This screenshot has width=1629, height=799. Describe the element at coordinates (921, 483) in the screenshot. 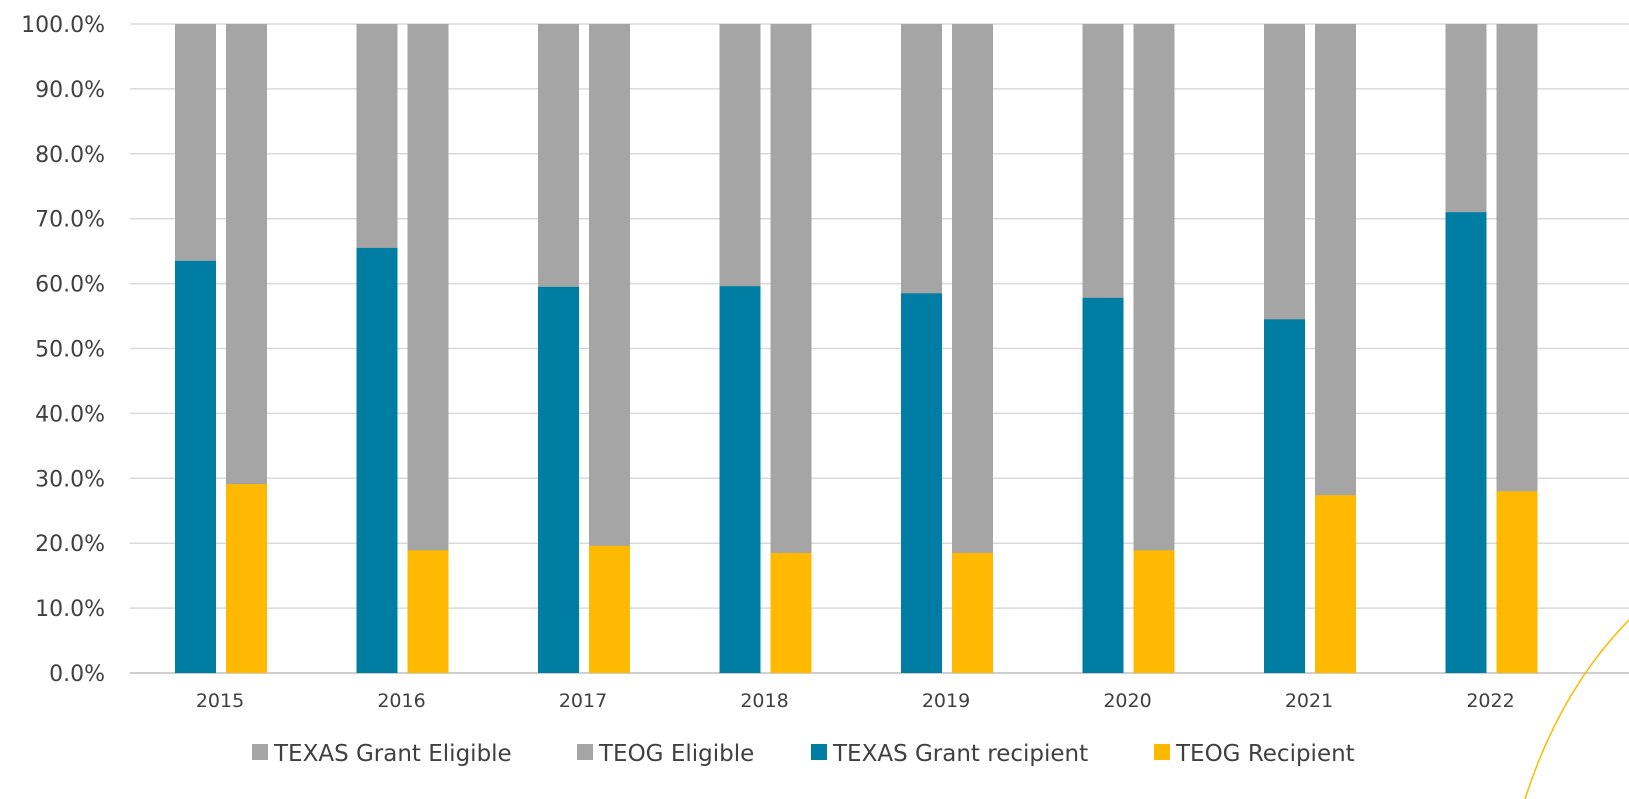

I see `bar-texas-grant-recipient-2019` at that location.